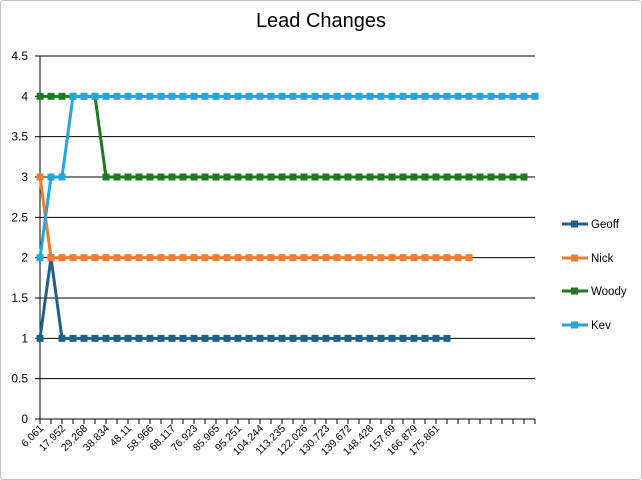 The height and width of the screenshot is (480, 642). I want to click on legend-label: Kev, so click(601, 326).